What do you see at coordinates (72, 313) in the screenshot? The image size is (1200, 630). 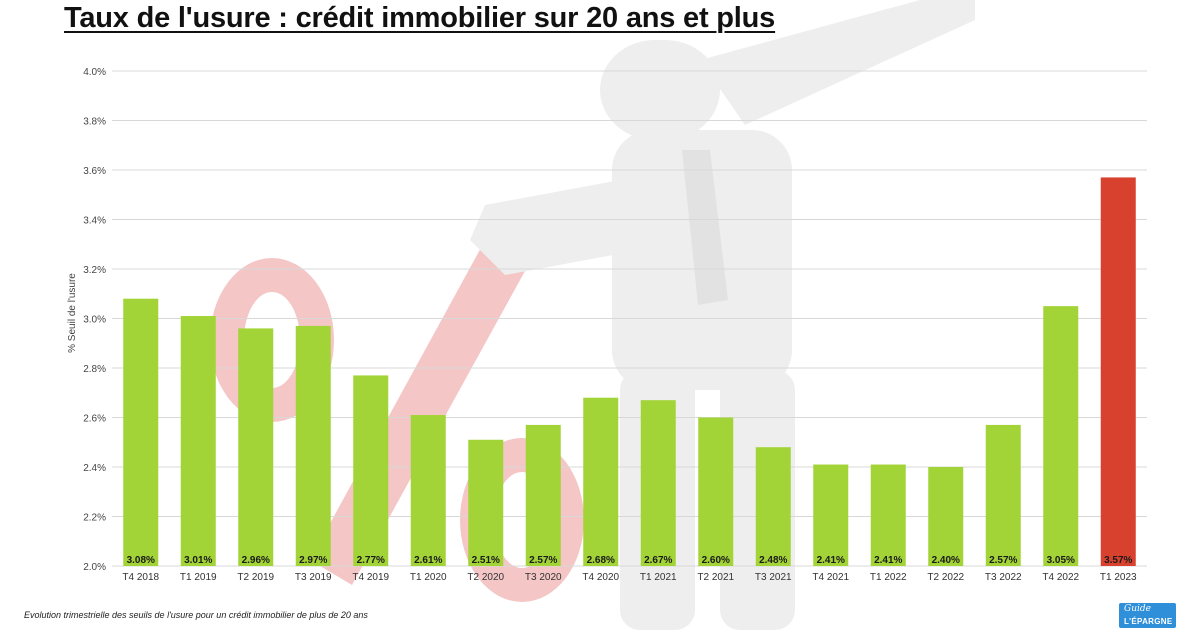 I see `y-axis-label: % Seuil de l'usure` at bounding box center [72, 313].